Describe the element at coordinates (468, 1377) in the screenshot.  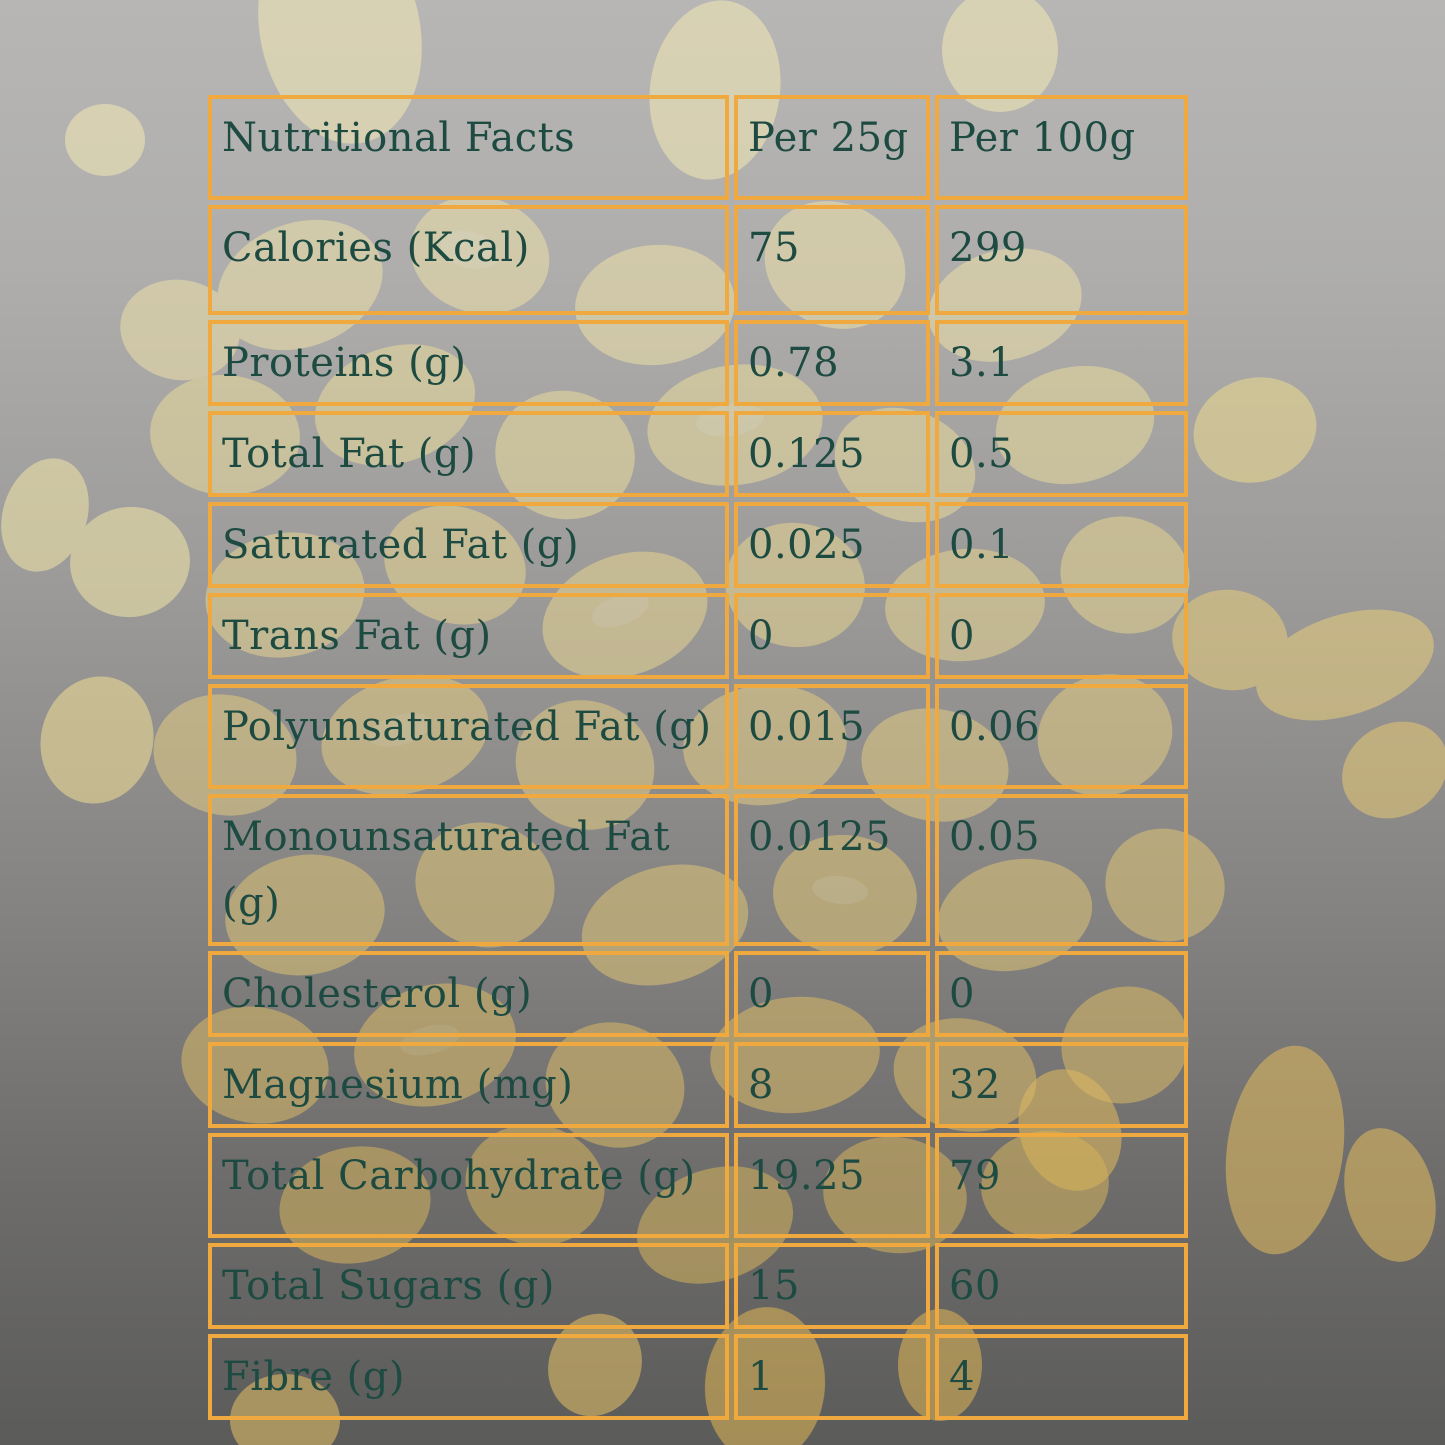
I see `row-label: Fibre (g)` at that location.